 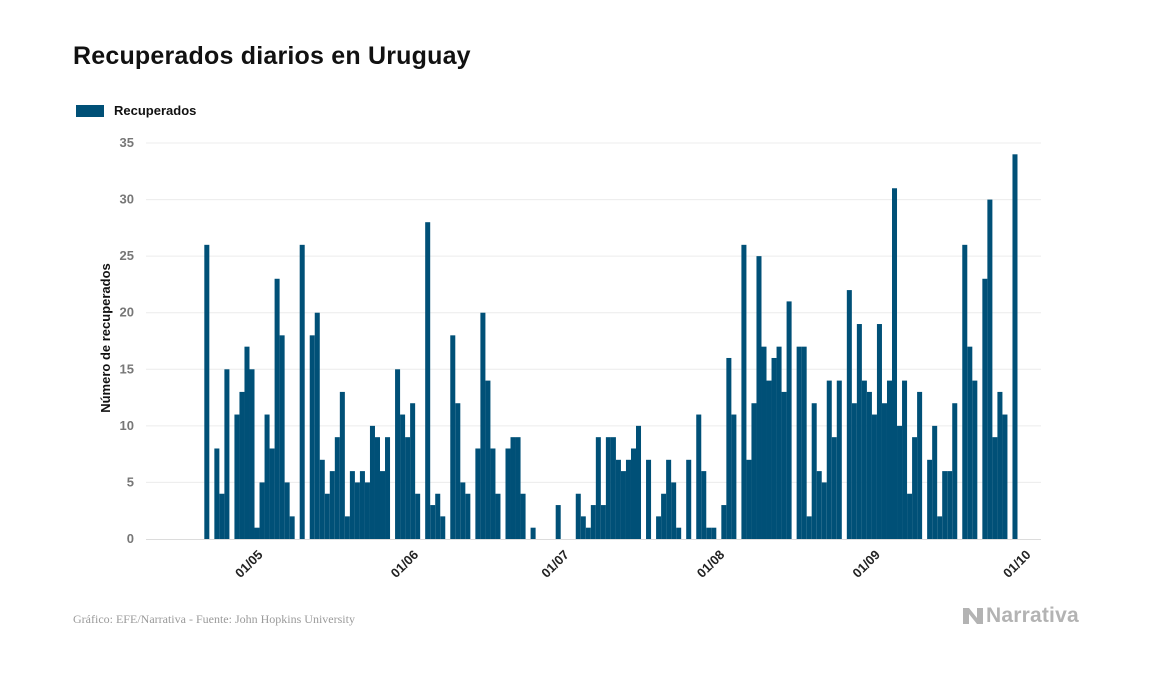 I want to click on x-axis-ticks: 01/05 01/06 01/07 01/08 01/09 01/10, so click(x=633, y=564).